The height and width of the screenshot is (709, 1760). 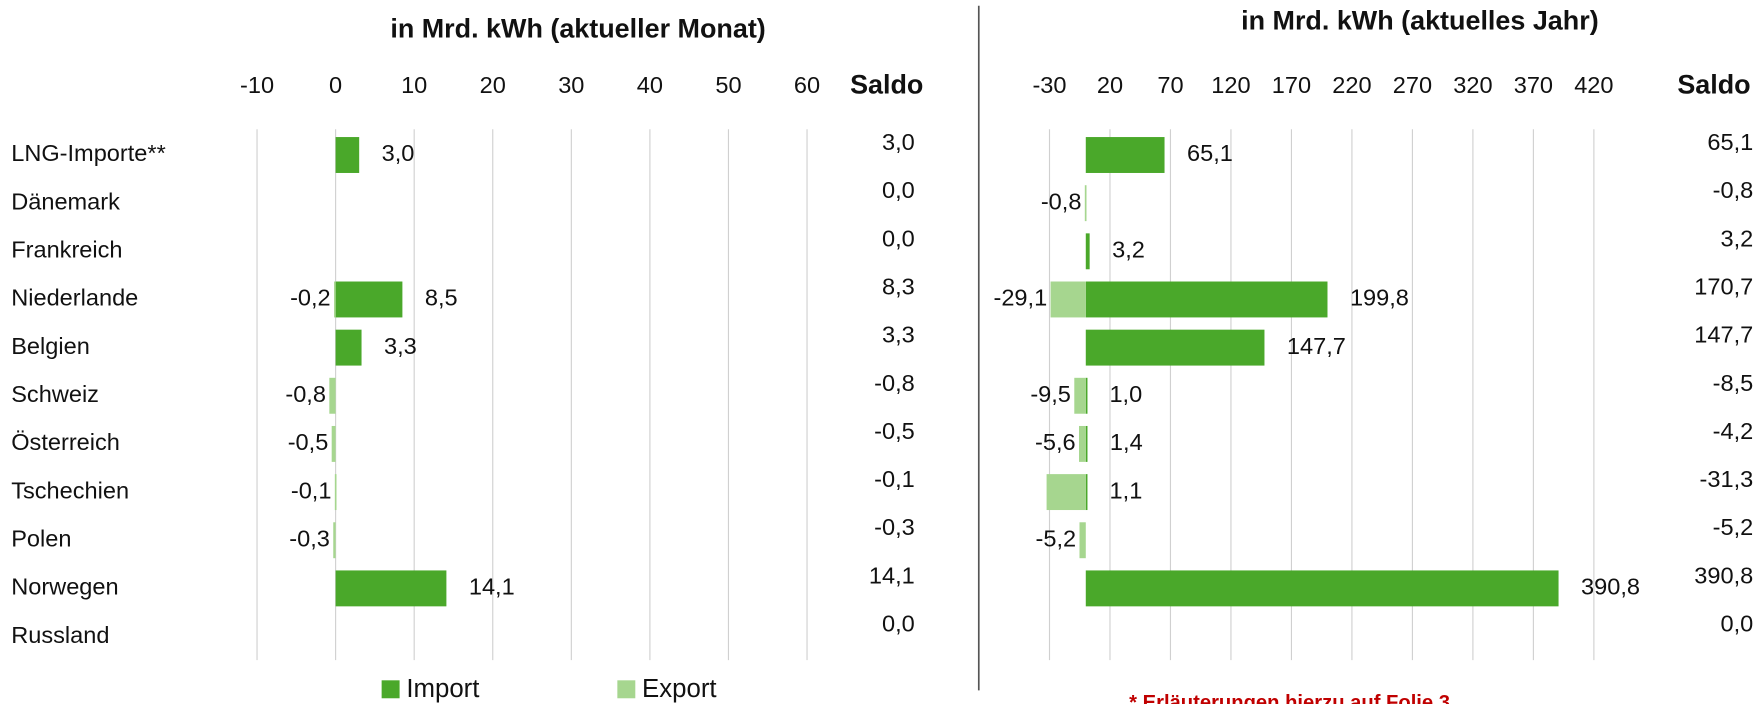 What do you see at coordinates (1289, 698) in the screenshot?
I see `footnote: * Erläuterungen hierzu auf Folie 3` at bounding box center [1289, 698].